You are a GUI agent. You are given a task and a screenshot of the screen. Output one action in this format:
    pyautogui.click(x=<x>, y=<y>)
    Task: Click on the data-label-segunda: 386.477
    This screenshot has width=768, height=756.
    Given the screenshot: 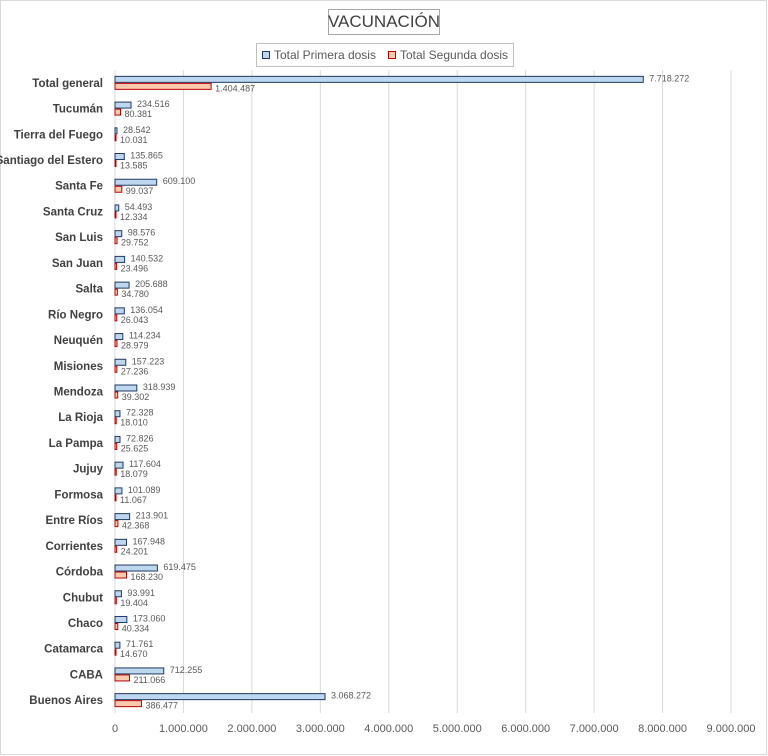 What is the action you would take?
    pyautogui.click(x=161, y=706)
    